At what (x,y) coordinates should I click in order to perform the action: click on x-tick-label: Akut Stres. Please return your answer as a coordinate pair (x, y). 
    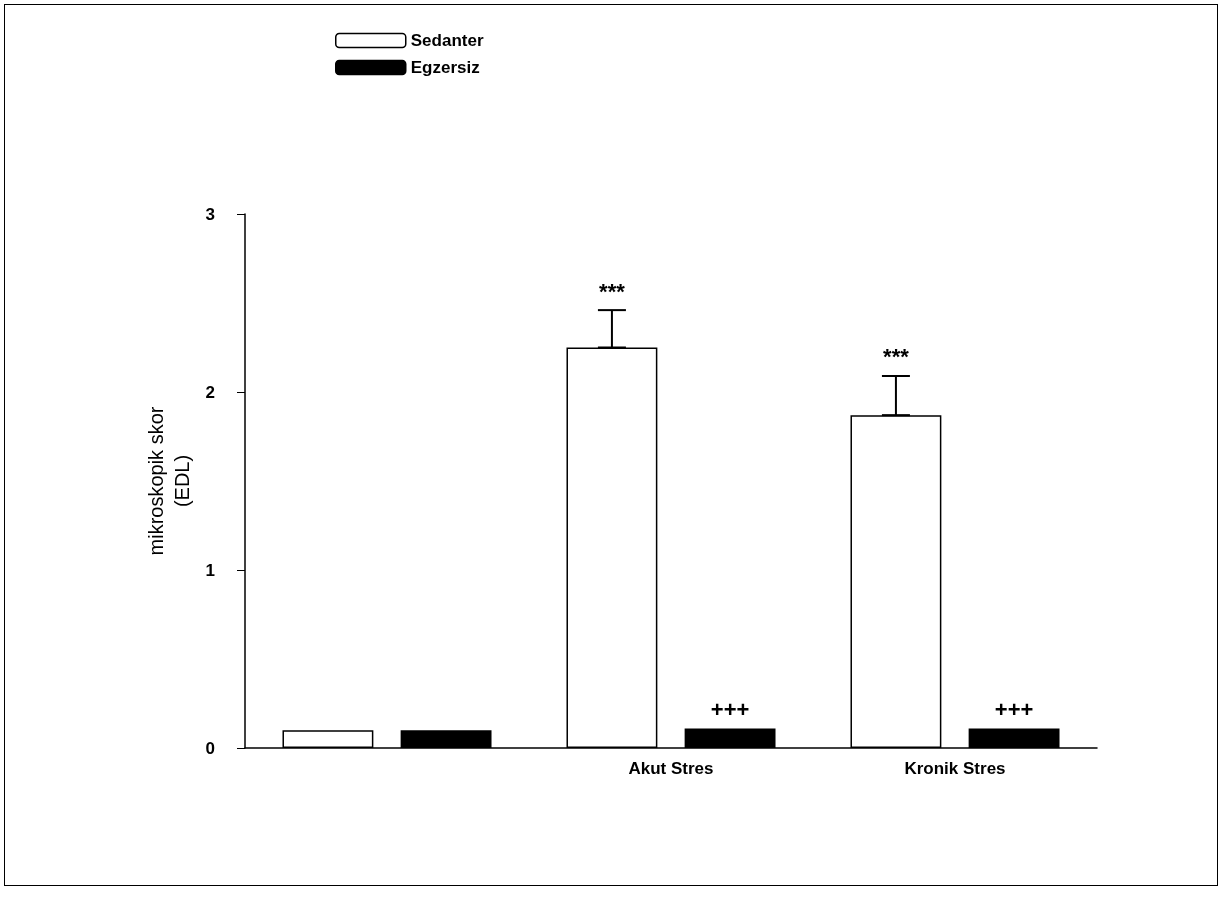
    Looking at the image, I should click on (671, 768).